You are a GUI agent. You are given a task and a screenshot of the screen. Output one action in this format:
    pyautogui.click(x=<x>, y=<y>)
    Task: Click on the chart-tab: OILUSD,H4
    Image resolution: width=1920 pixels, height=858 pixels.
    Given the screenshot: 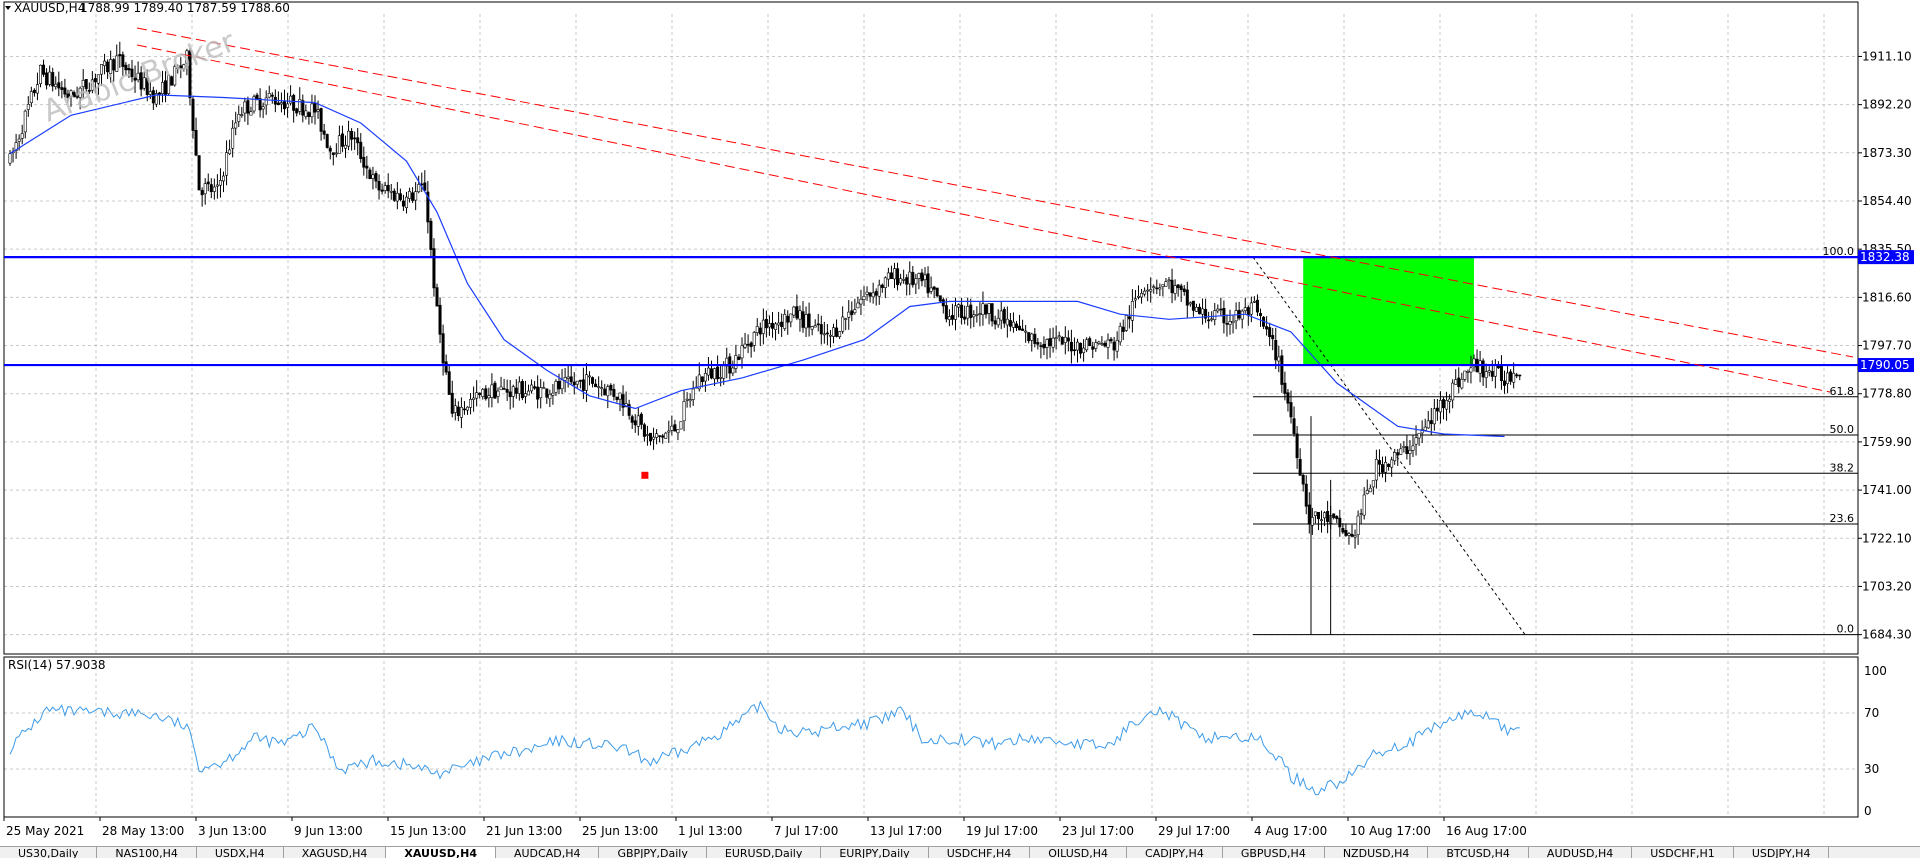 What is the action you would take?
    pyautogui.click(x=1079, y=852)
    